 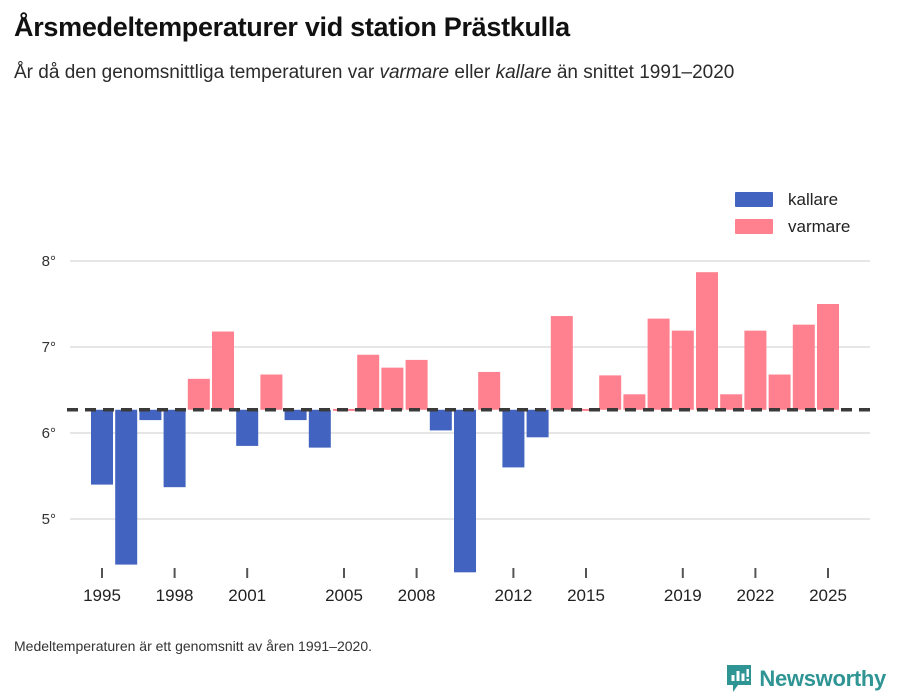 I want to click on x-tick-label: 1995, so click(x=102, y=595).